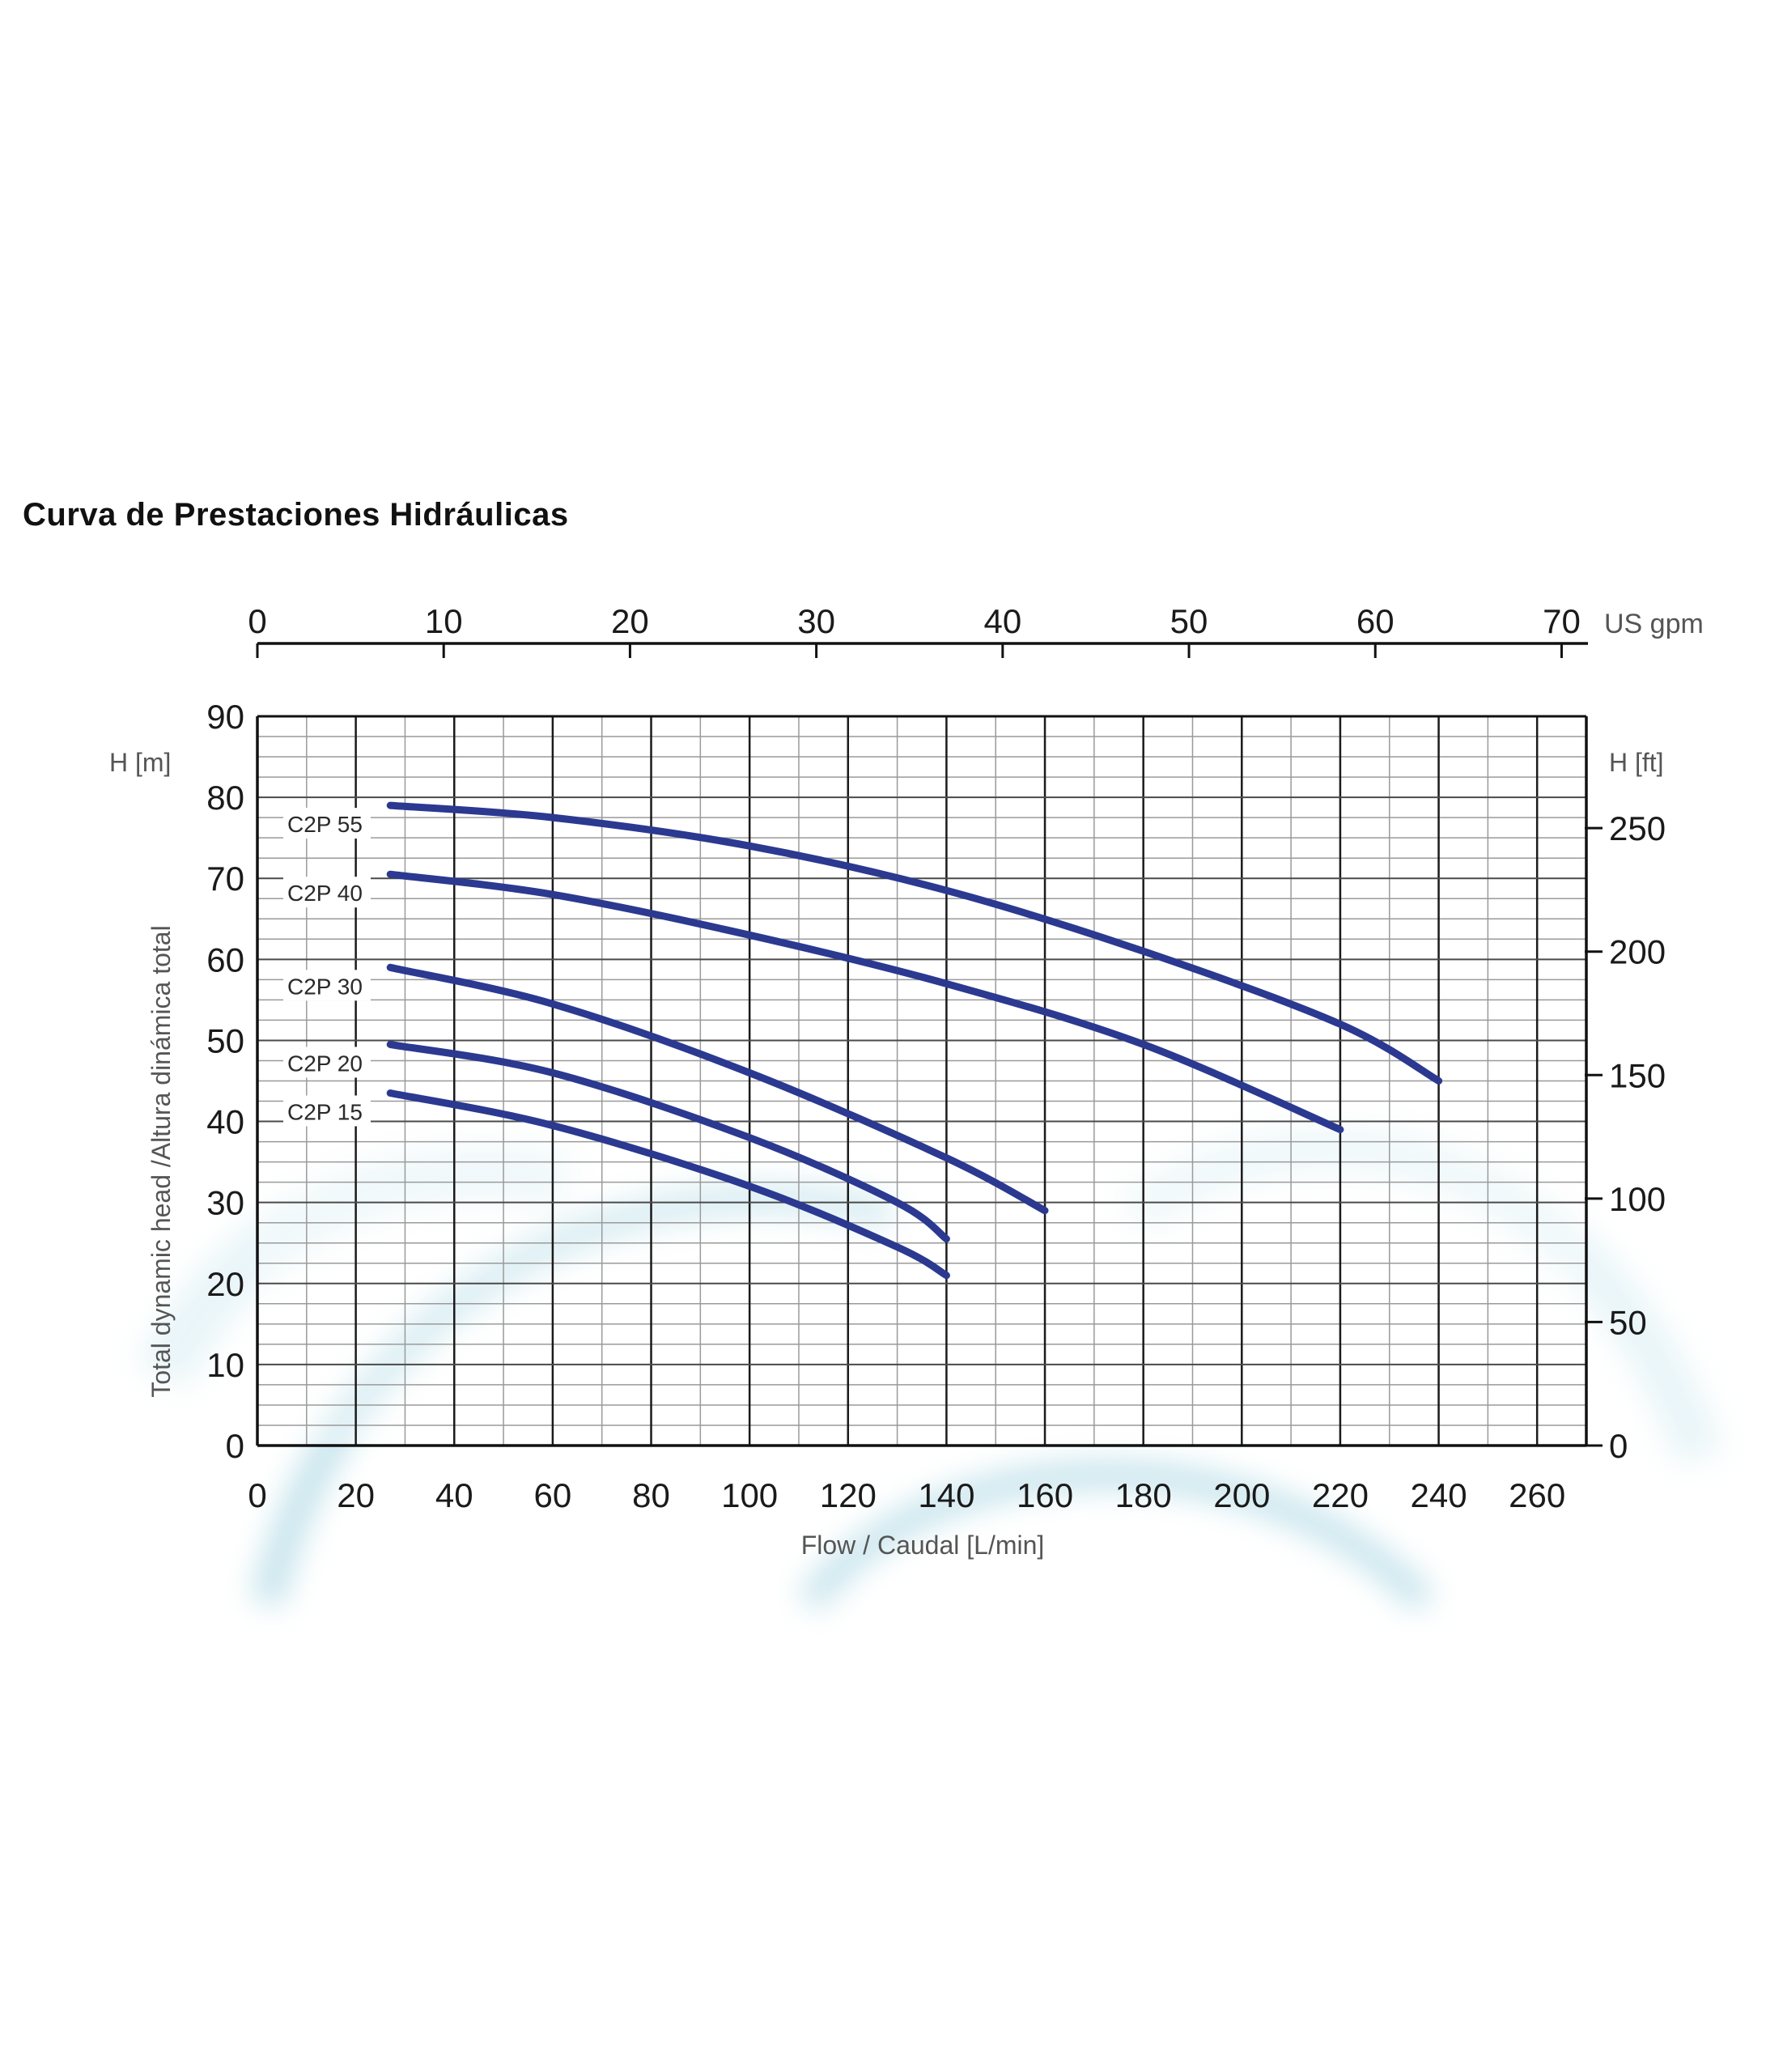  What do you see at coordinates (1637, 952) in the screenshot?
I see `right-tick-label: 200` at bounding box center [1637, 952].